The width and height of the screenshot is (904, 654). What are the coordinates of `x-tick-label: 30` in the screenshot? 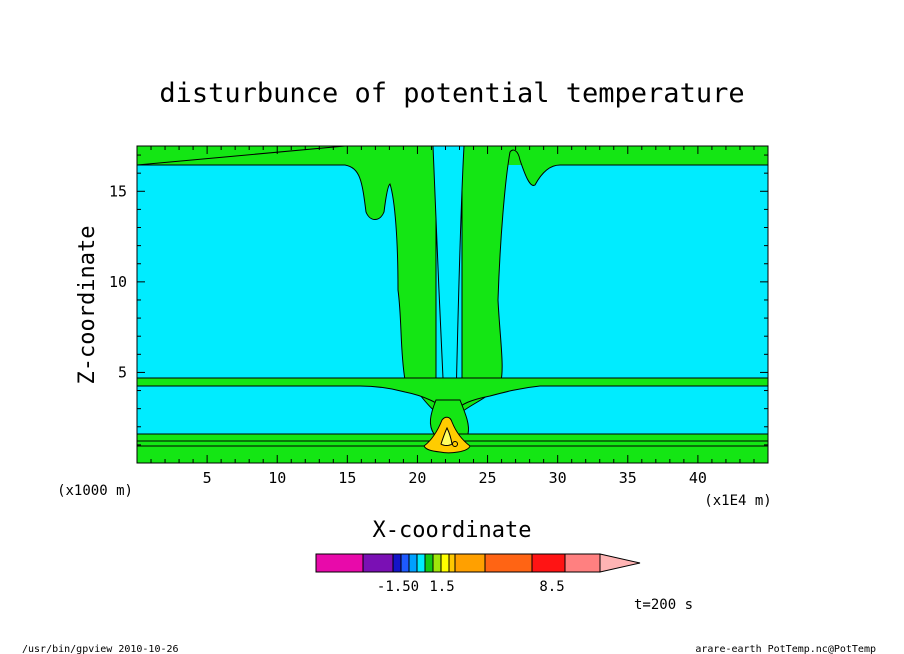 It's located at (558, 478).